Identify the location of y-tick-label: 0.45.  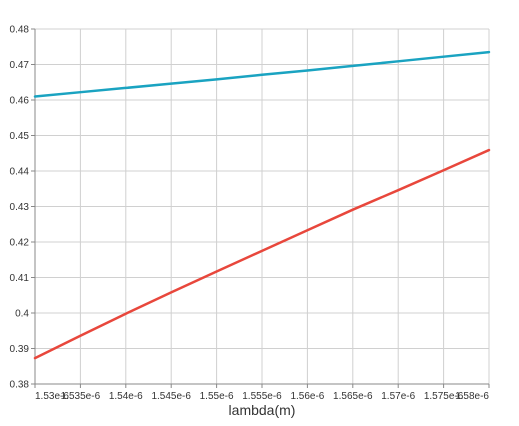
(20, 136).